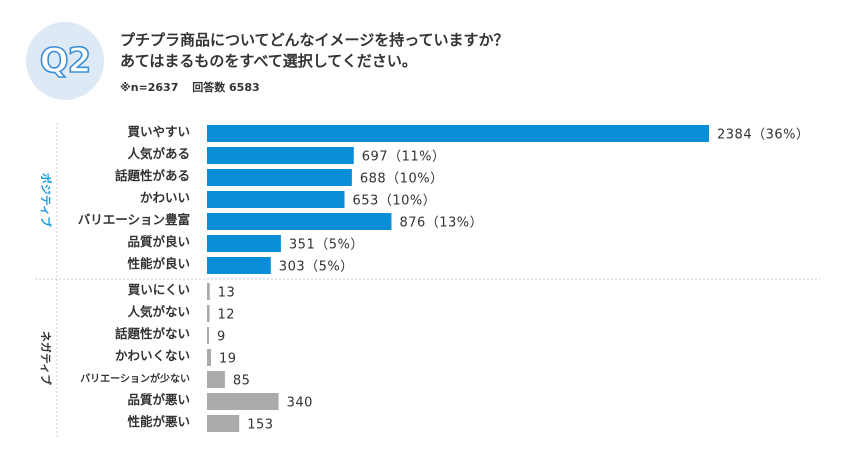  I want to click on value-label: 19, so click(228, 359).